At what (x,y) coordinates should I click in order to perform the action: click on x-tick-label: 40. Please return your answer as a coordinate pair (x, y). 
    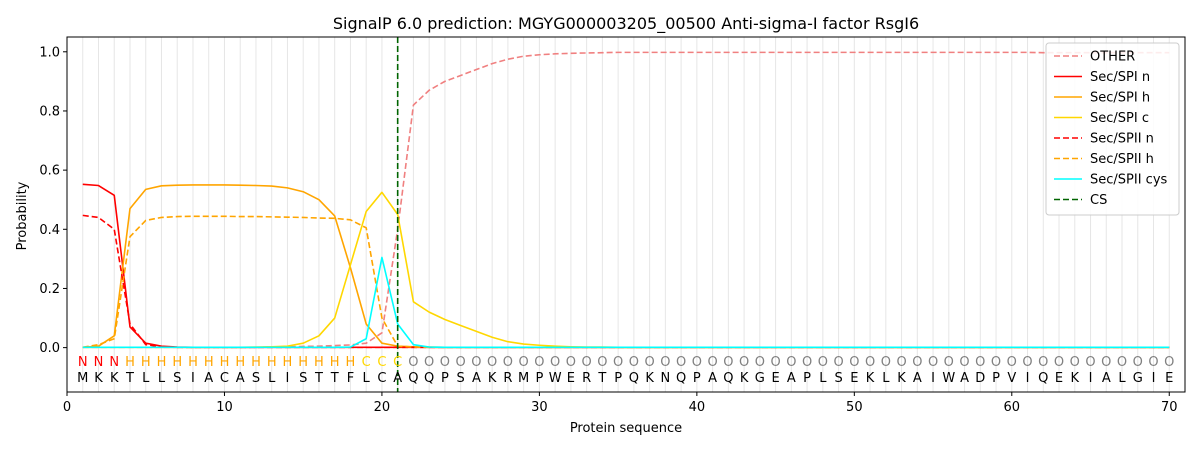
    Looking at the image, I should click on (697, 407).